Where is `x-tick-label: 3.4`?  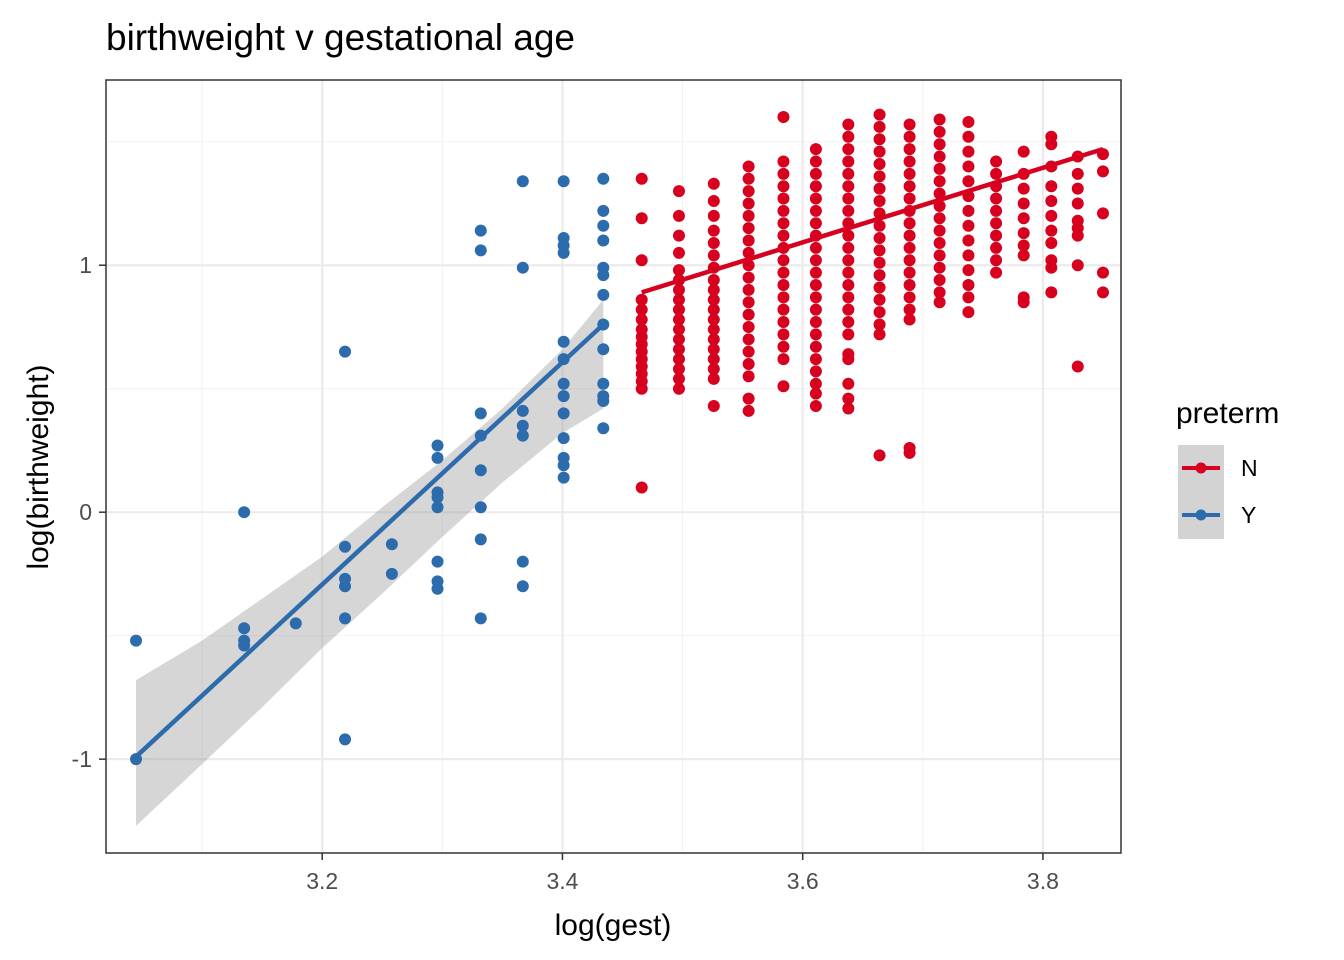 x-tick-label: 3.4 is located at coordinates (562, 881).